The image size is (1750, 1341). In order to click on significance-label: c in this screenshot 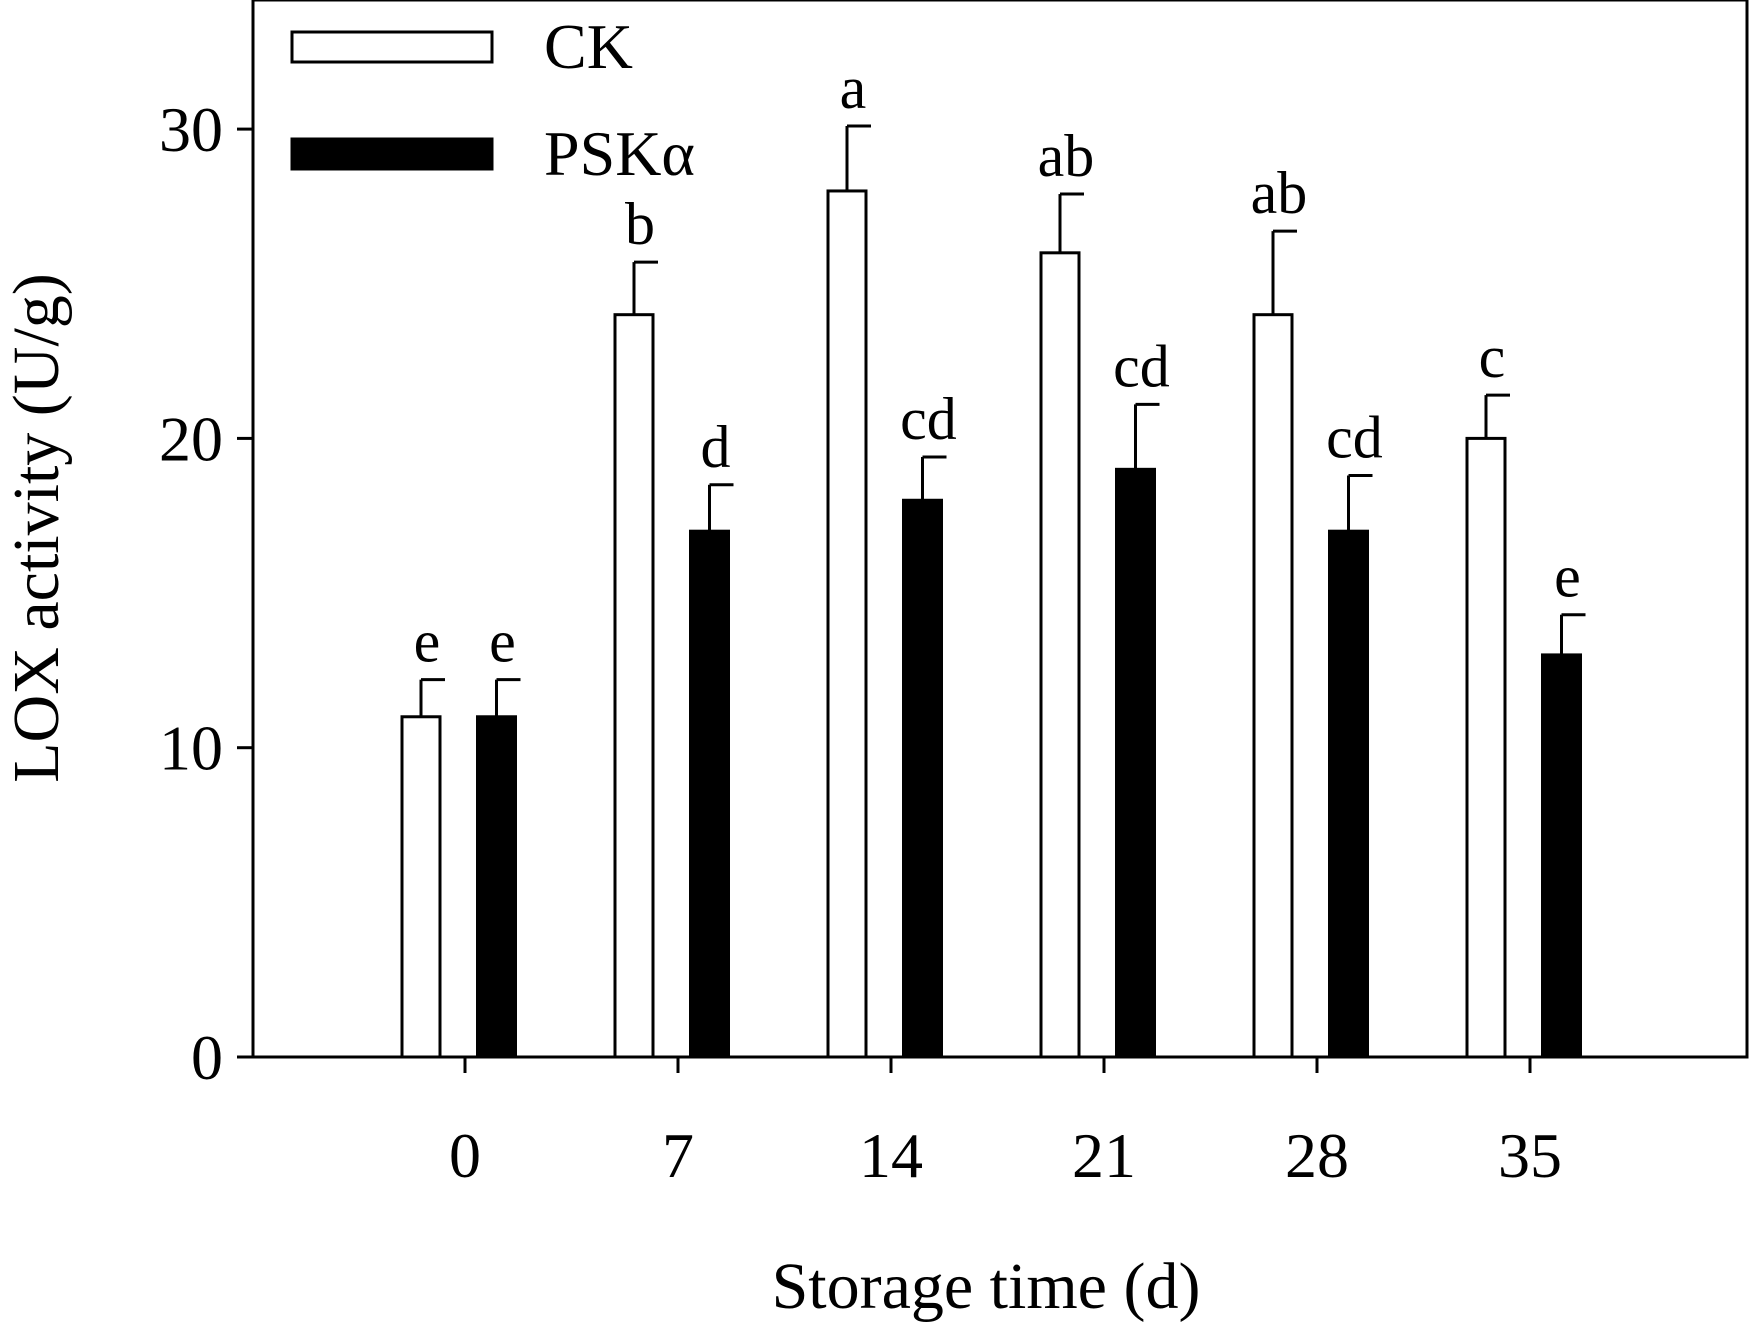, I will do `click(1492, 357)`.